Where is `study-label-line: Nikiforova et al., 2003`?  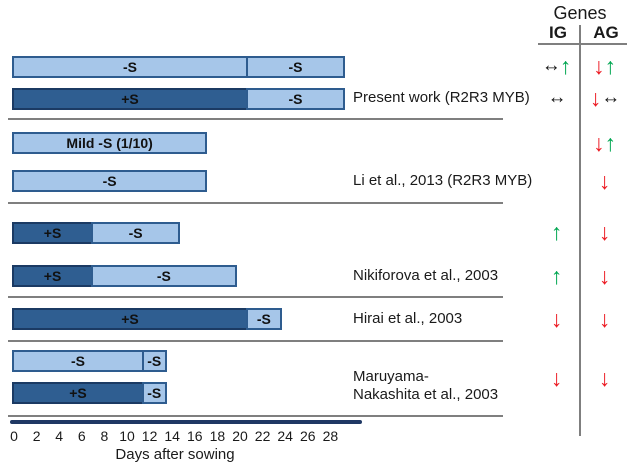
study-label-line: Nikiforova et al., 2003 is located at coordinates (426, 275).